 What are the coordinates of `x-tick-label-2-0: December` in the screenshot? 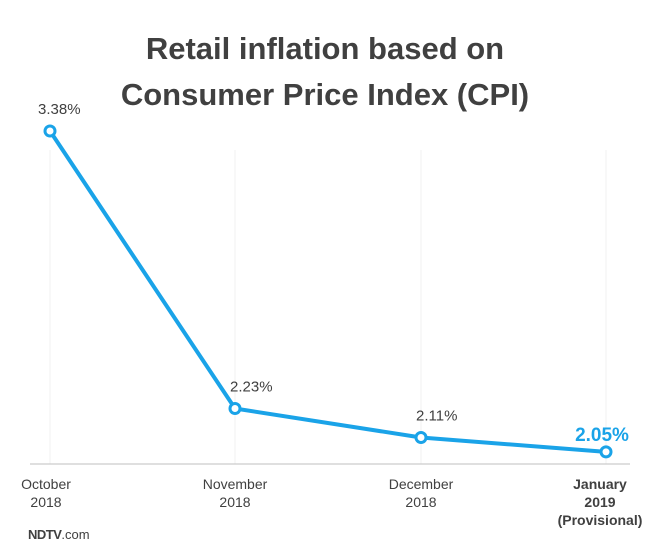 It's located at (421, 484).